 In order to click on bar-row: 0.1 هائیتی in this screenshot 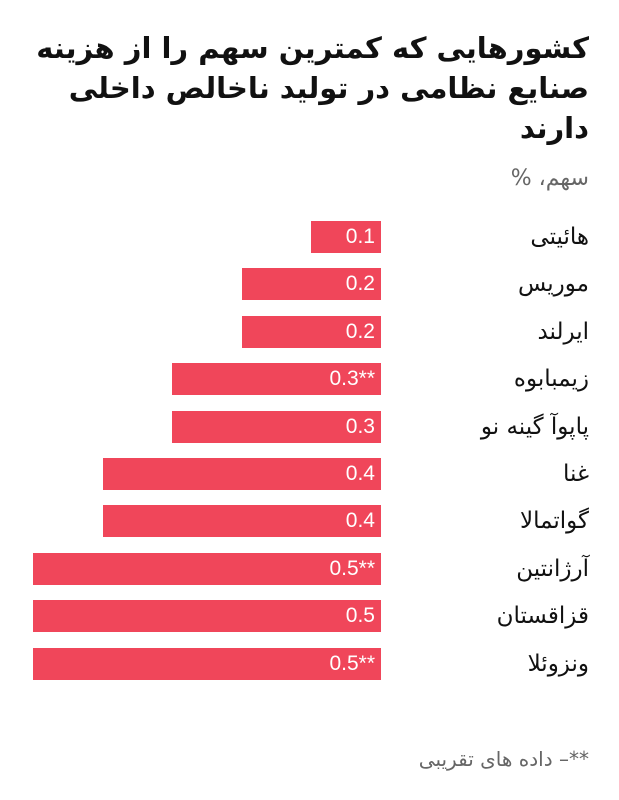, I will do `click(309, 237)`.